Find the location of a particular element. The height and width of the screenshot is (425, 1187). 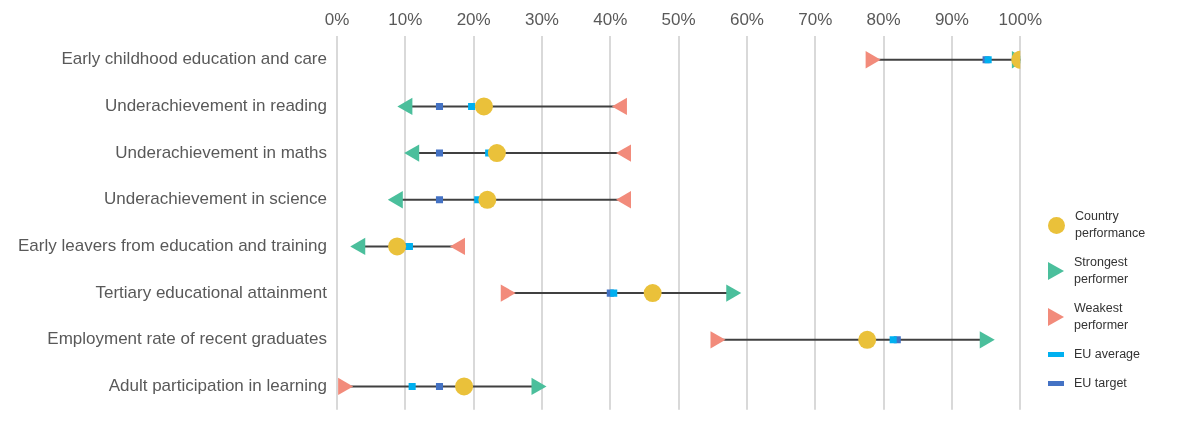

x-tick-label: 50% is located at coordinates (678, 19).